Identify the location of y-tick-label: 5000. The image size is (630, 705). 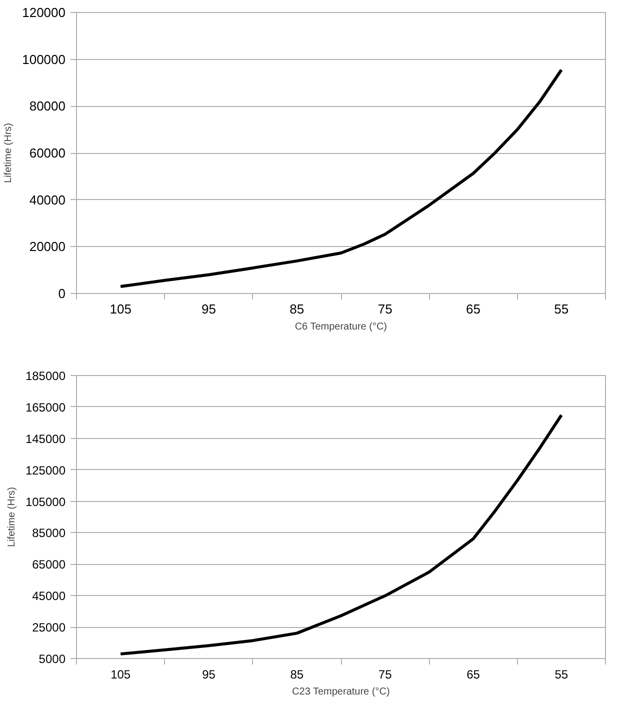
(52, 659).